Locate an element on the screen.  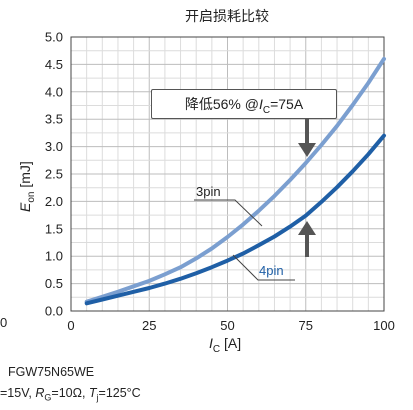
y-tick-label: 0.0 is located at coordinates (54, 311).